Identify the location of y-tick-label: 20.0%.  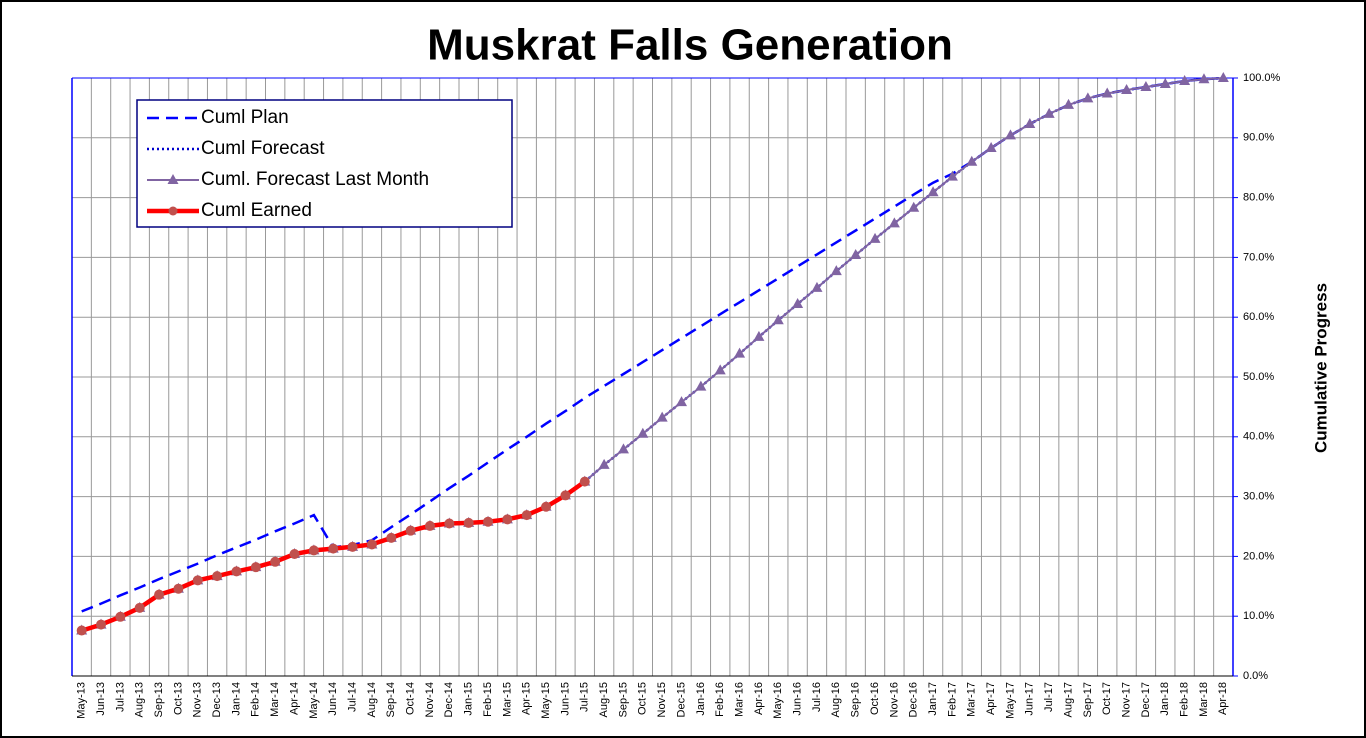
(1258, 556).